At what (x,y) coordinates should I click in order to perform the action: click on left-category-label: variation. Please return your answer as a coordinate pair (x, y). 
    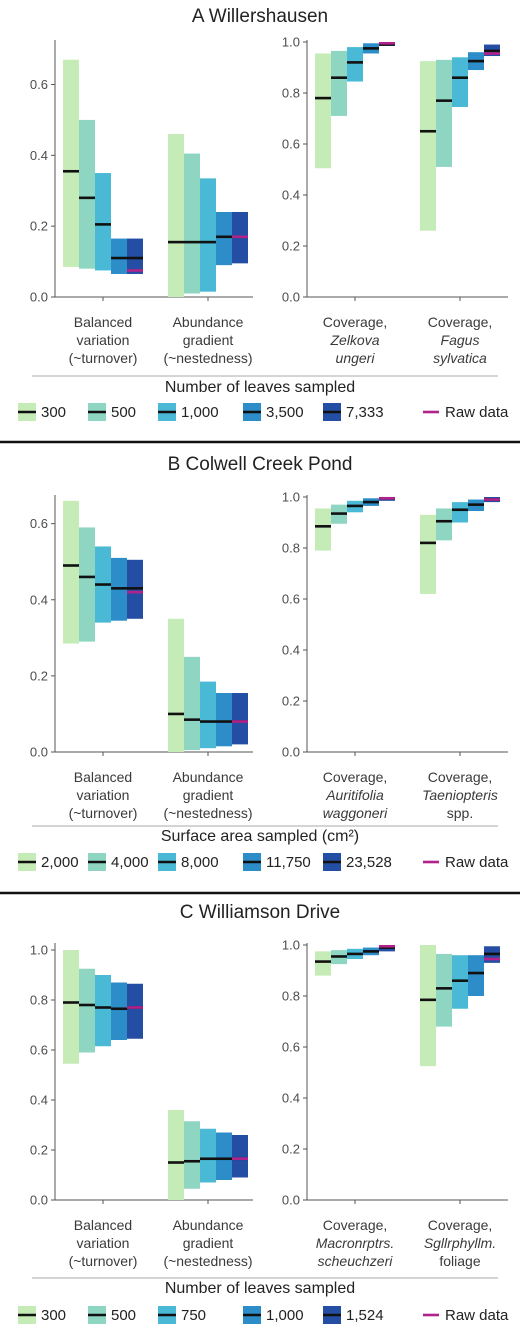
    Looking at the image, I should click on (103, 340).